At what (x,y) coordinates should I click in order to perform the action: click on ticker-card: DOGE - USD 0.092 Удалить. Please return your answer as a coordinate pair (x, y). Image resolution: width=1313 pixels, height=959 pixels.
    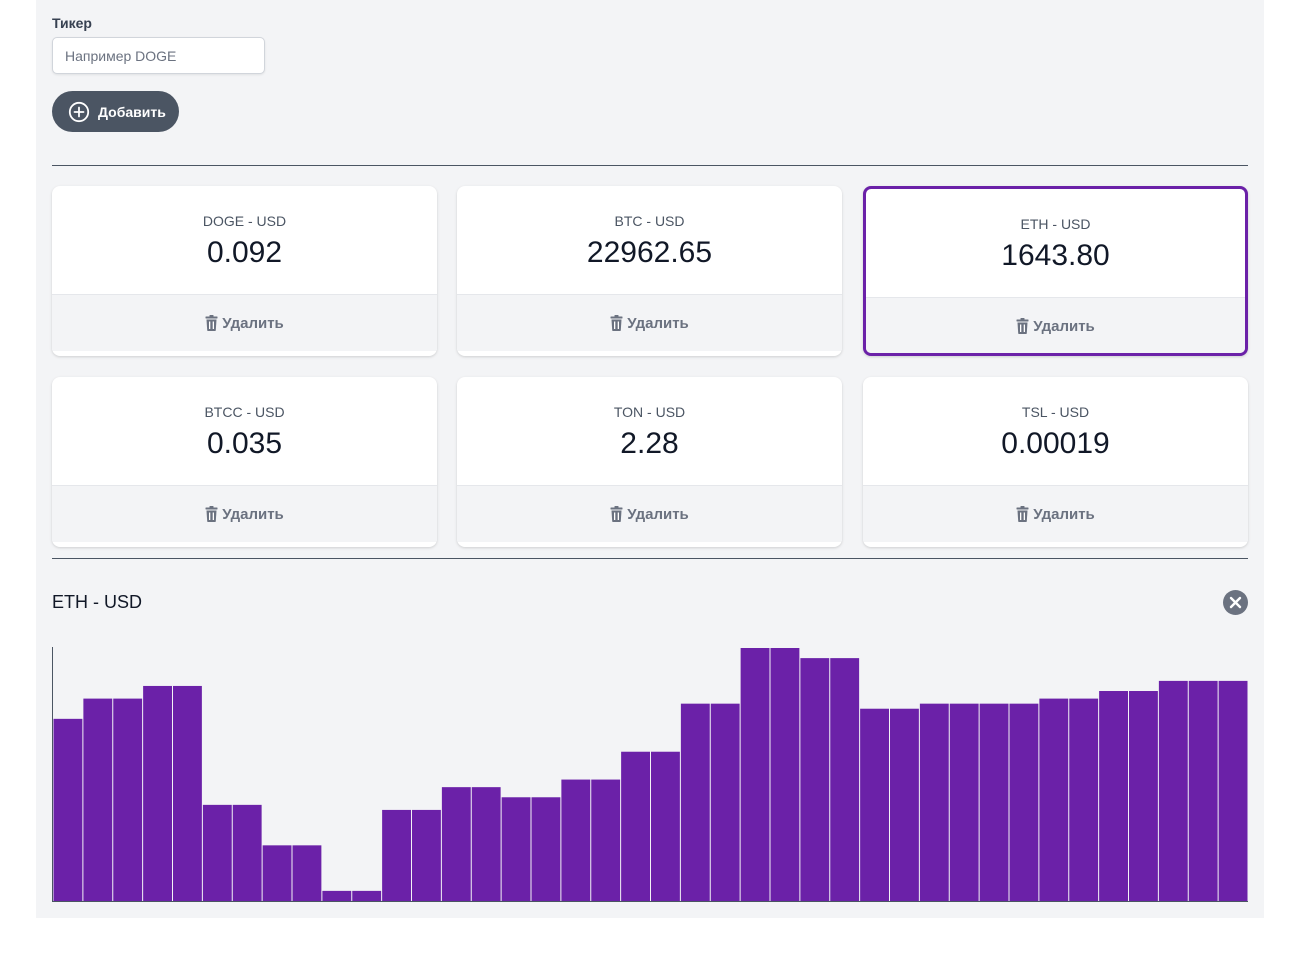
    Looking at the image, I should click on (244, 271).